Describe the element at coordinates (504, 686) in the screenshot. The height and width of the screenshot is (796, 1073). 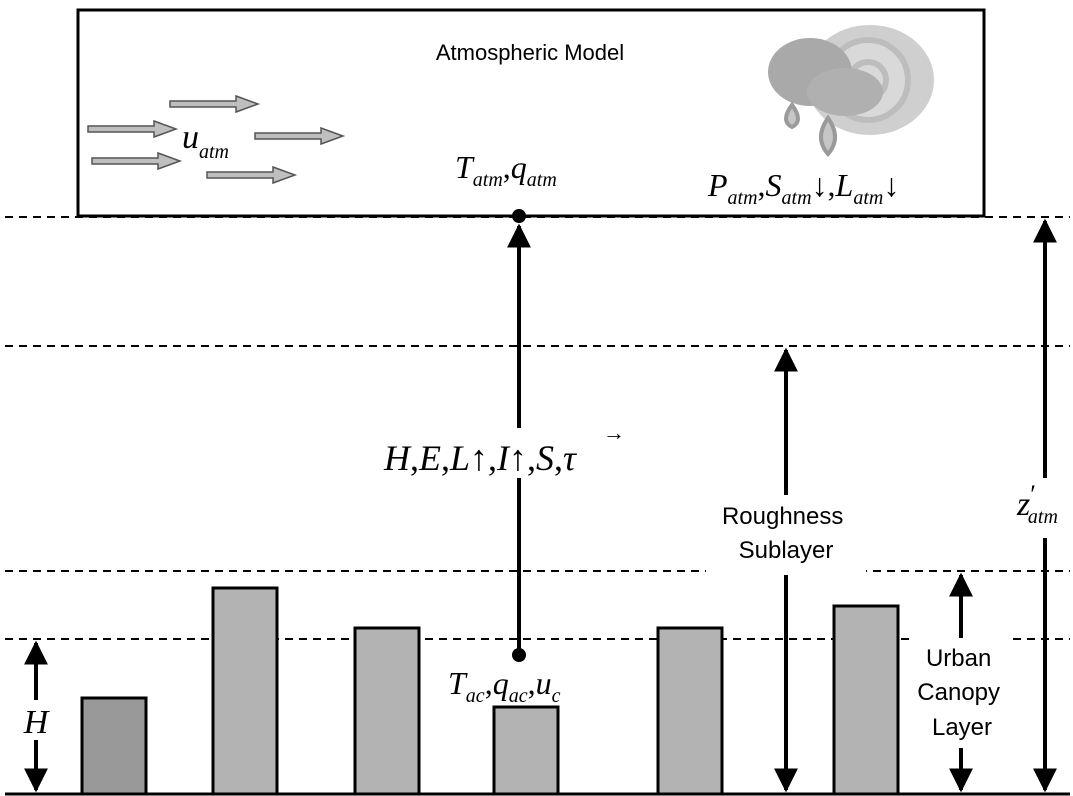
I see `canopy-variables: Tac,qac,uc` at that location.